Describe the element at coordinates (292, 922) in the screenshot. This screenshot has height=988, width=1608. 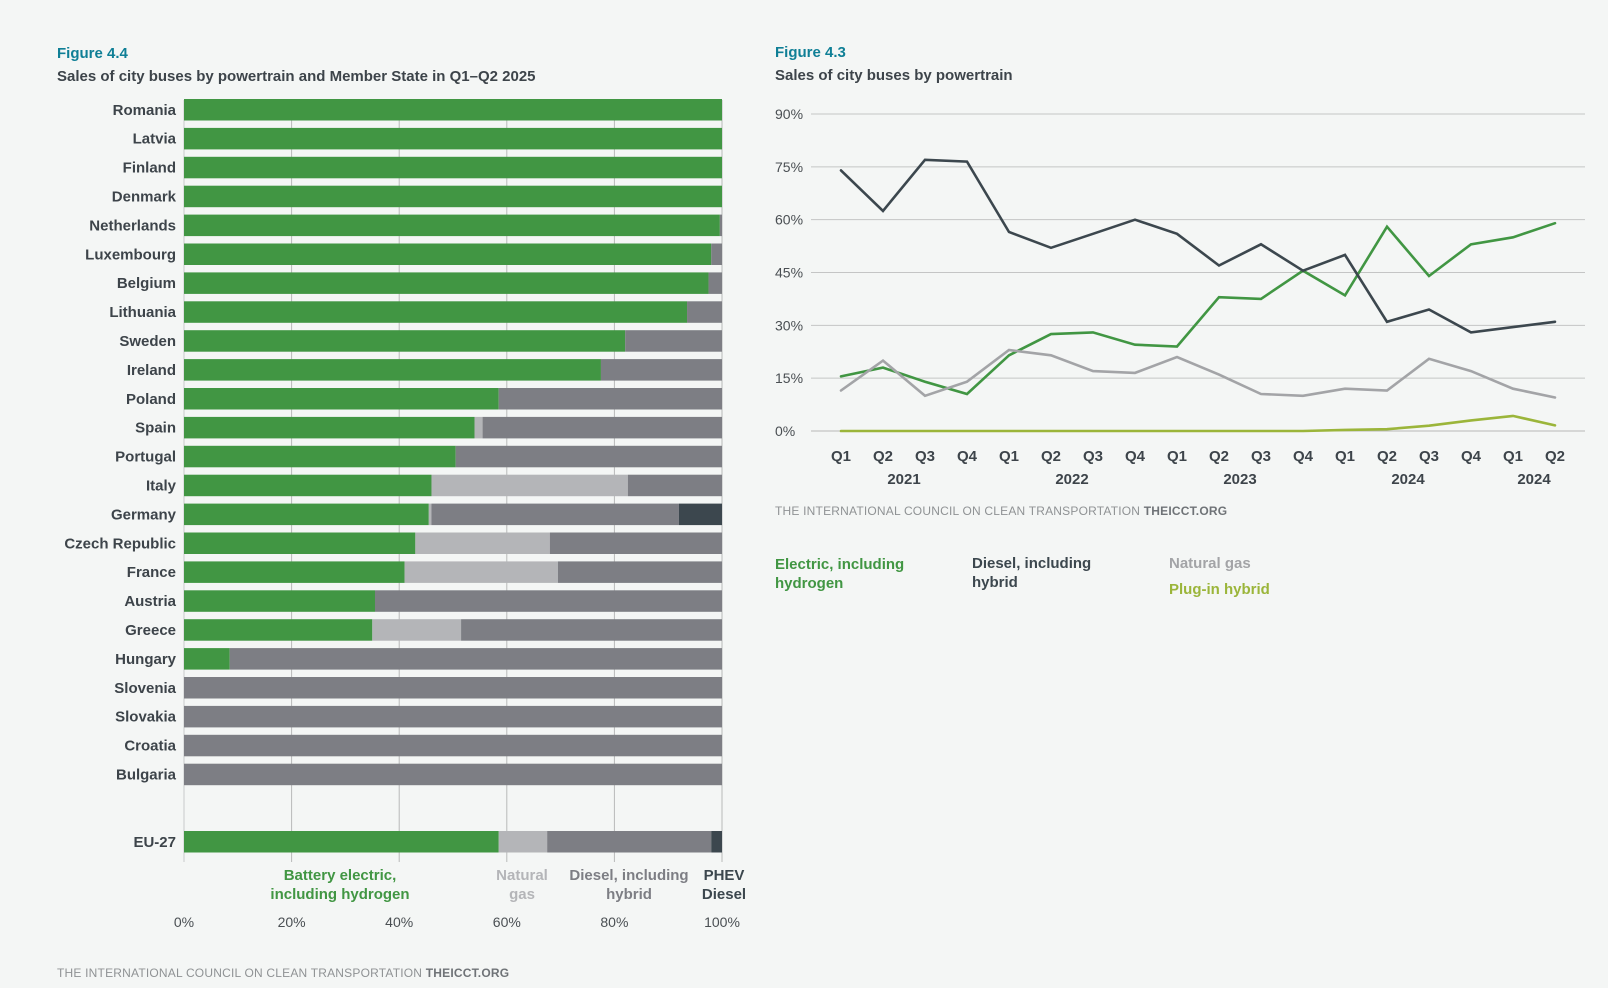
I see `x-tick-label: 20%` at that location.